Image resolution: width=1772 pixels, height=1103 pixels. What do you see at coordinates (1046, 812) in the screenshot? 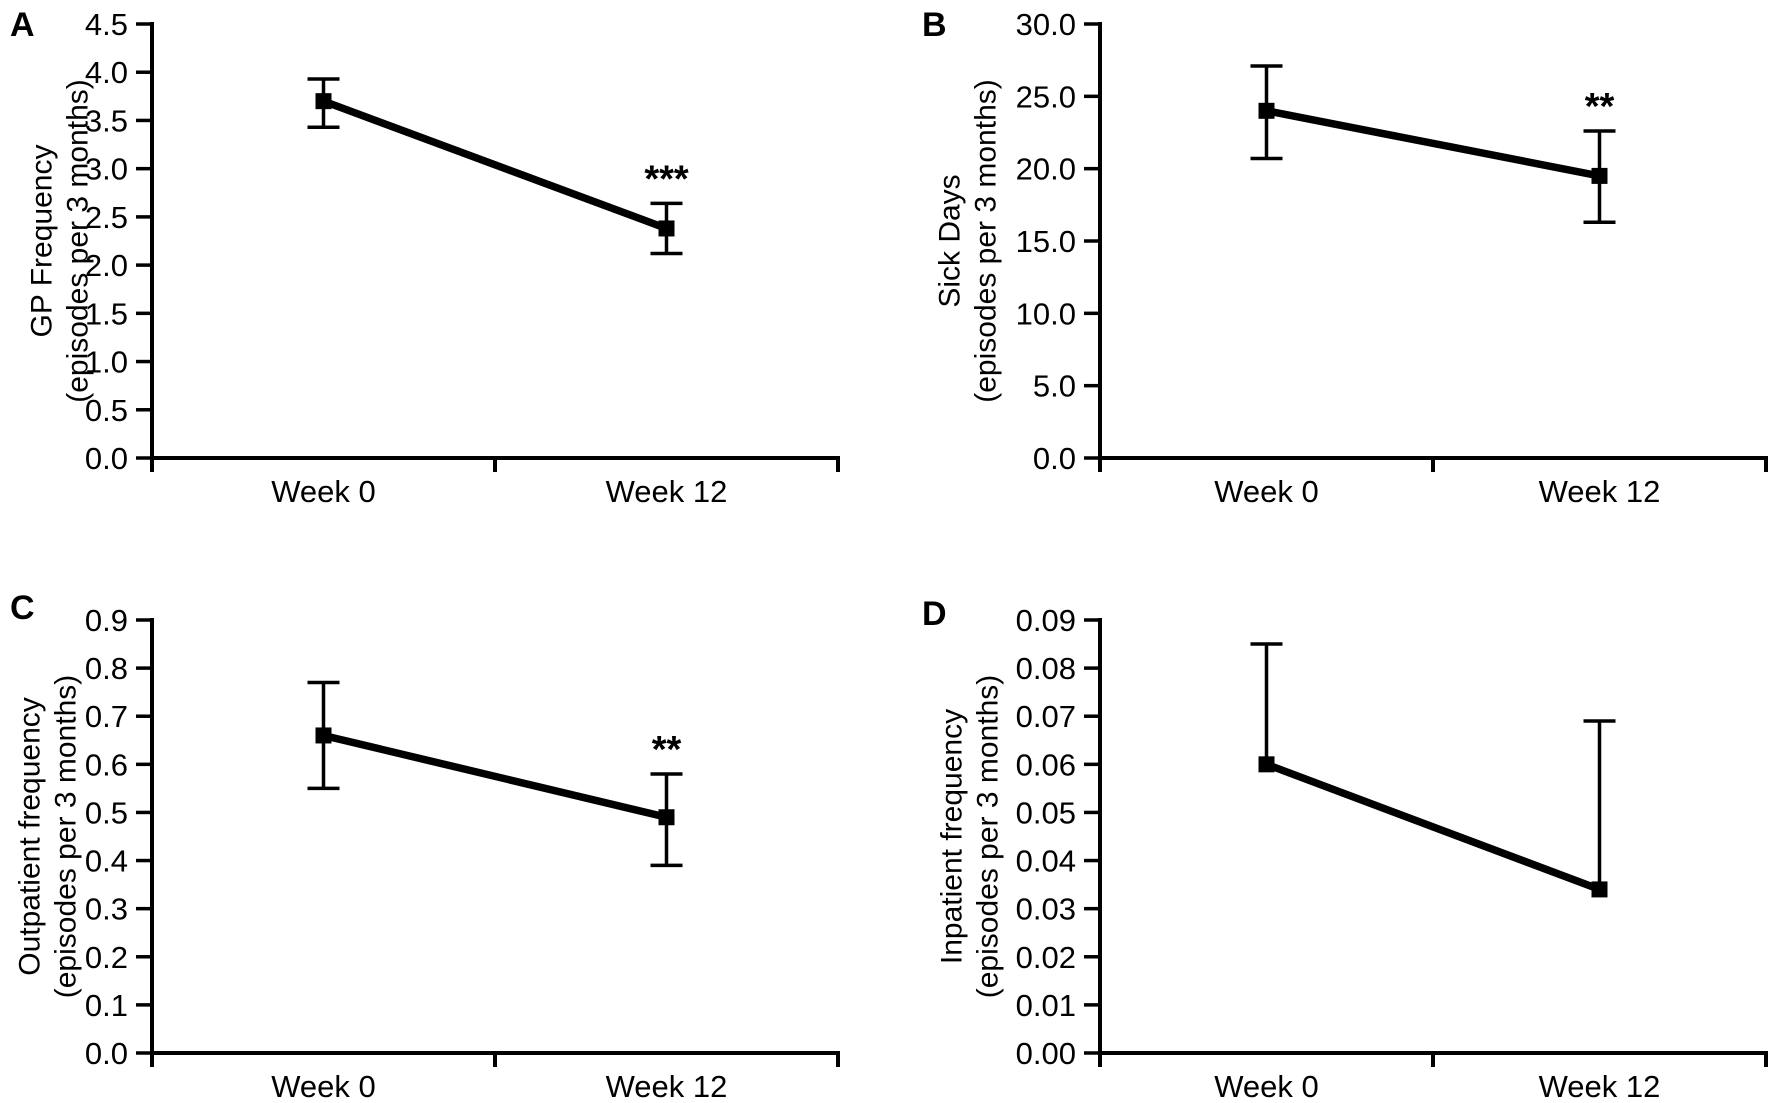
I see `y-tick-label: 0.05` at bounding box center [1046, 812].